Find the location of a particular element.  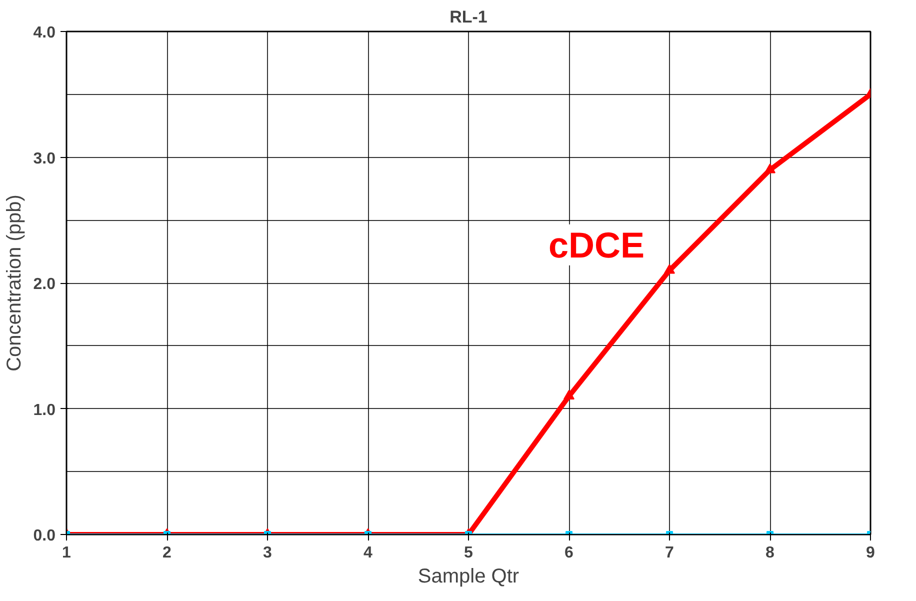

x-tick-label: 7 is located at coordinates (669, 553).